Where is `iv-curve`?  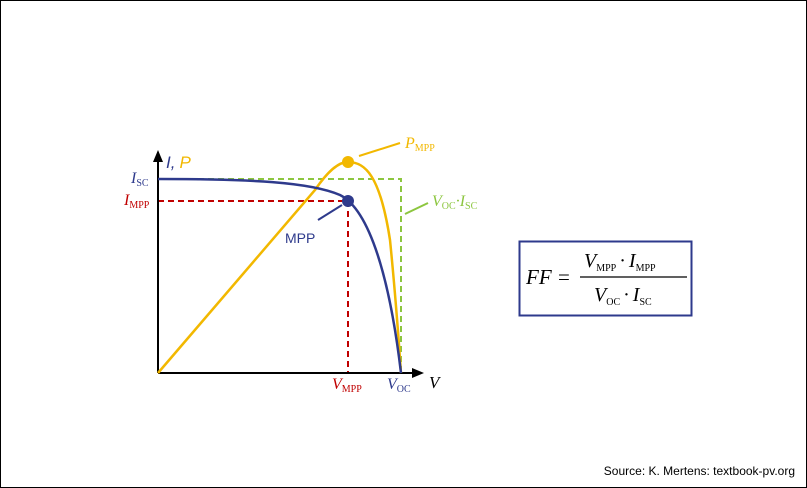
iv-curve is located at coordinates (280, 275).